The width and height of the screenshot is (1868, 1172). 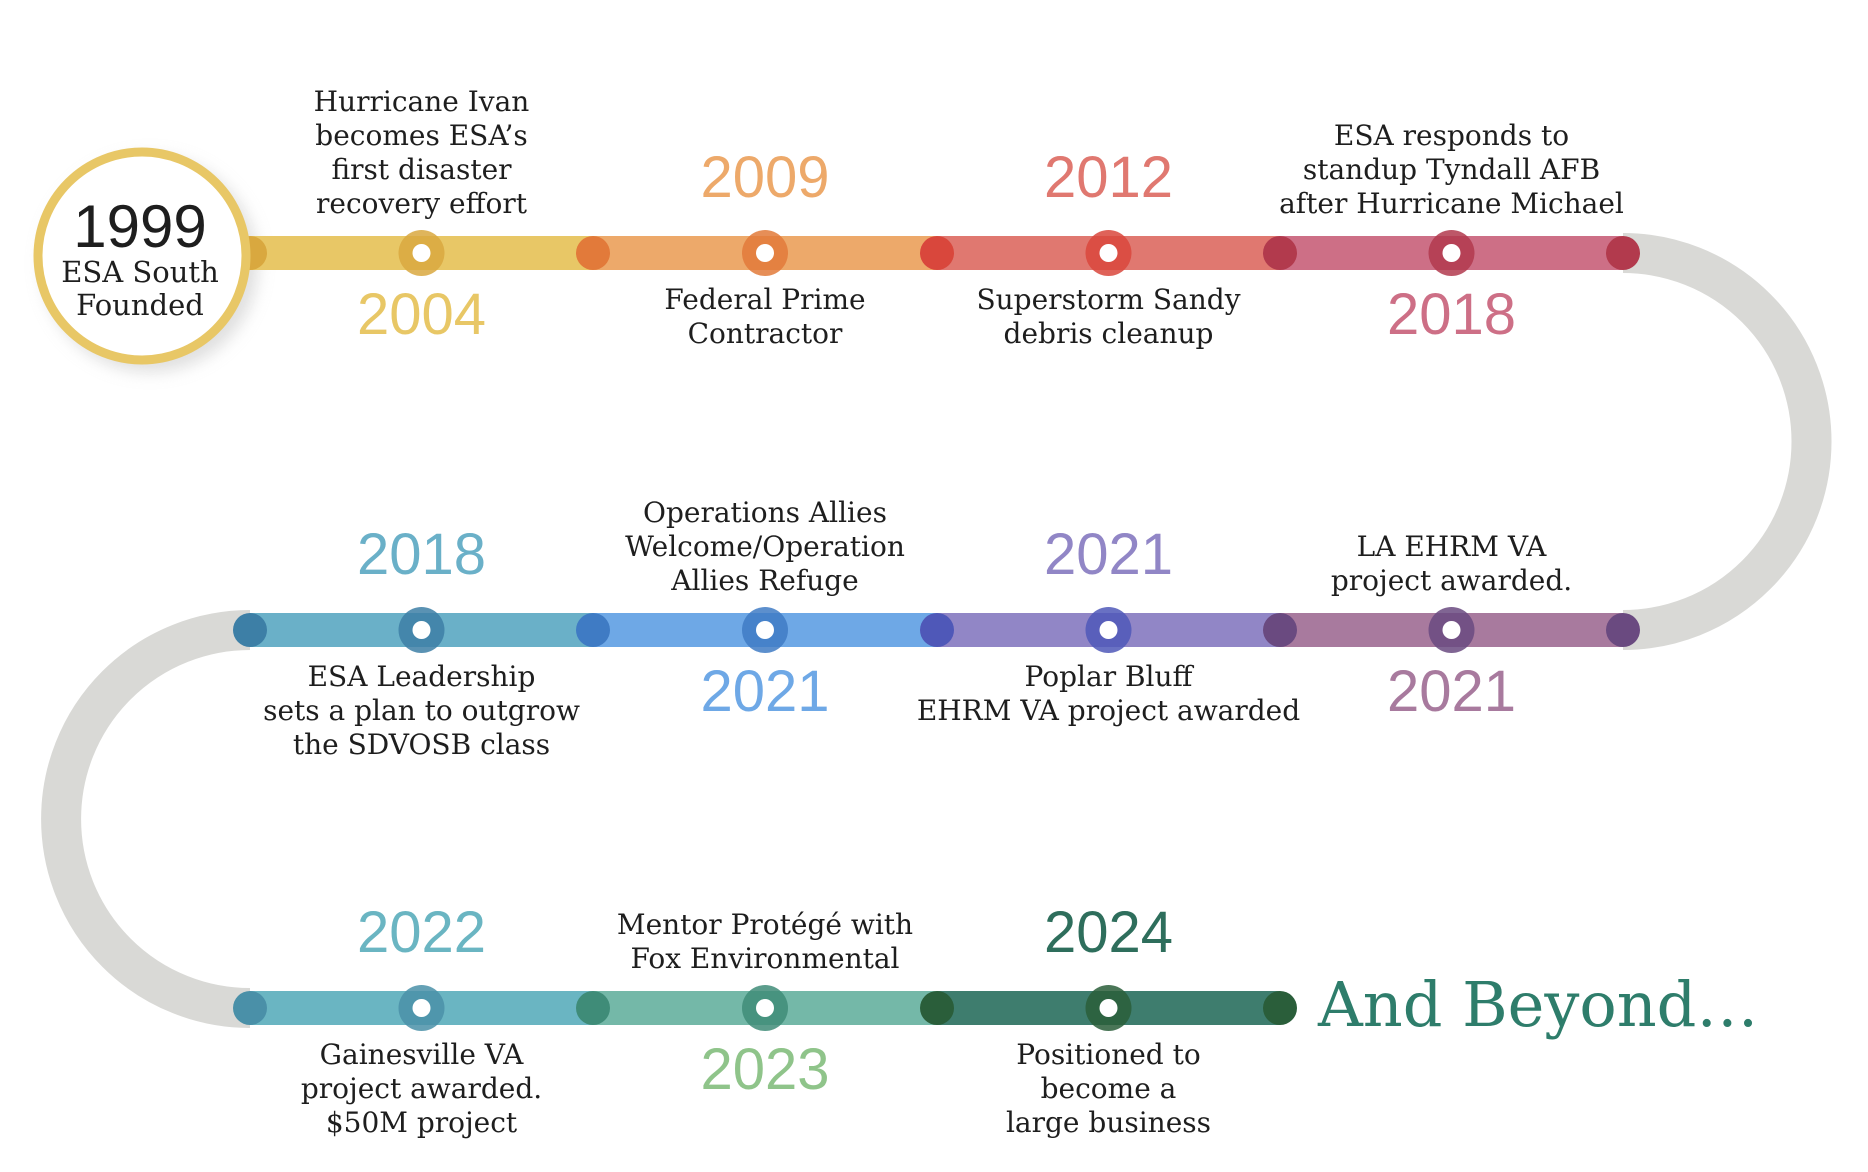 I want to click on milestone-description: LA EHRM VA project awarded., so click(x=1451, y=563).